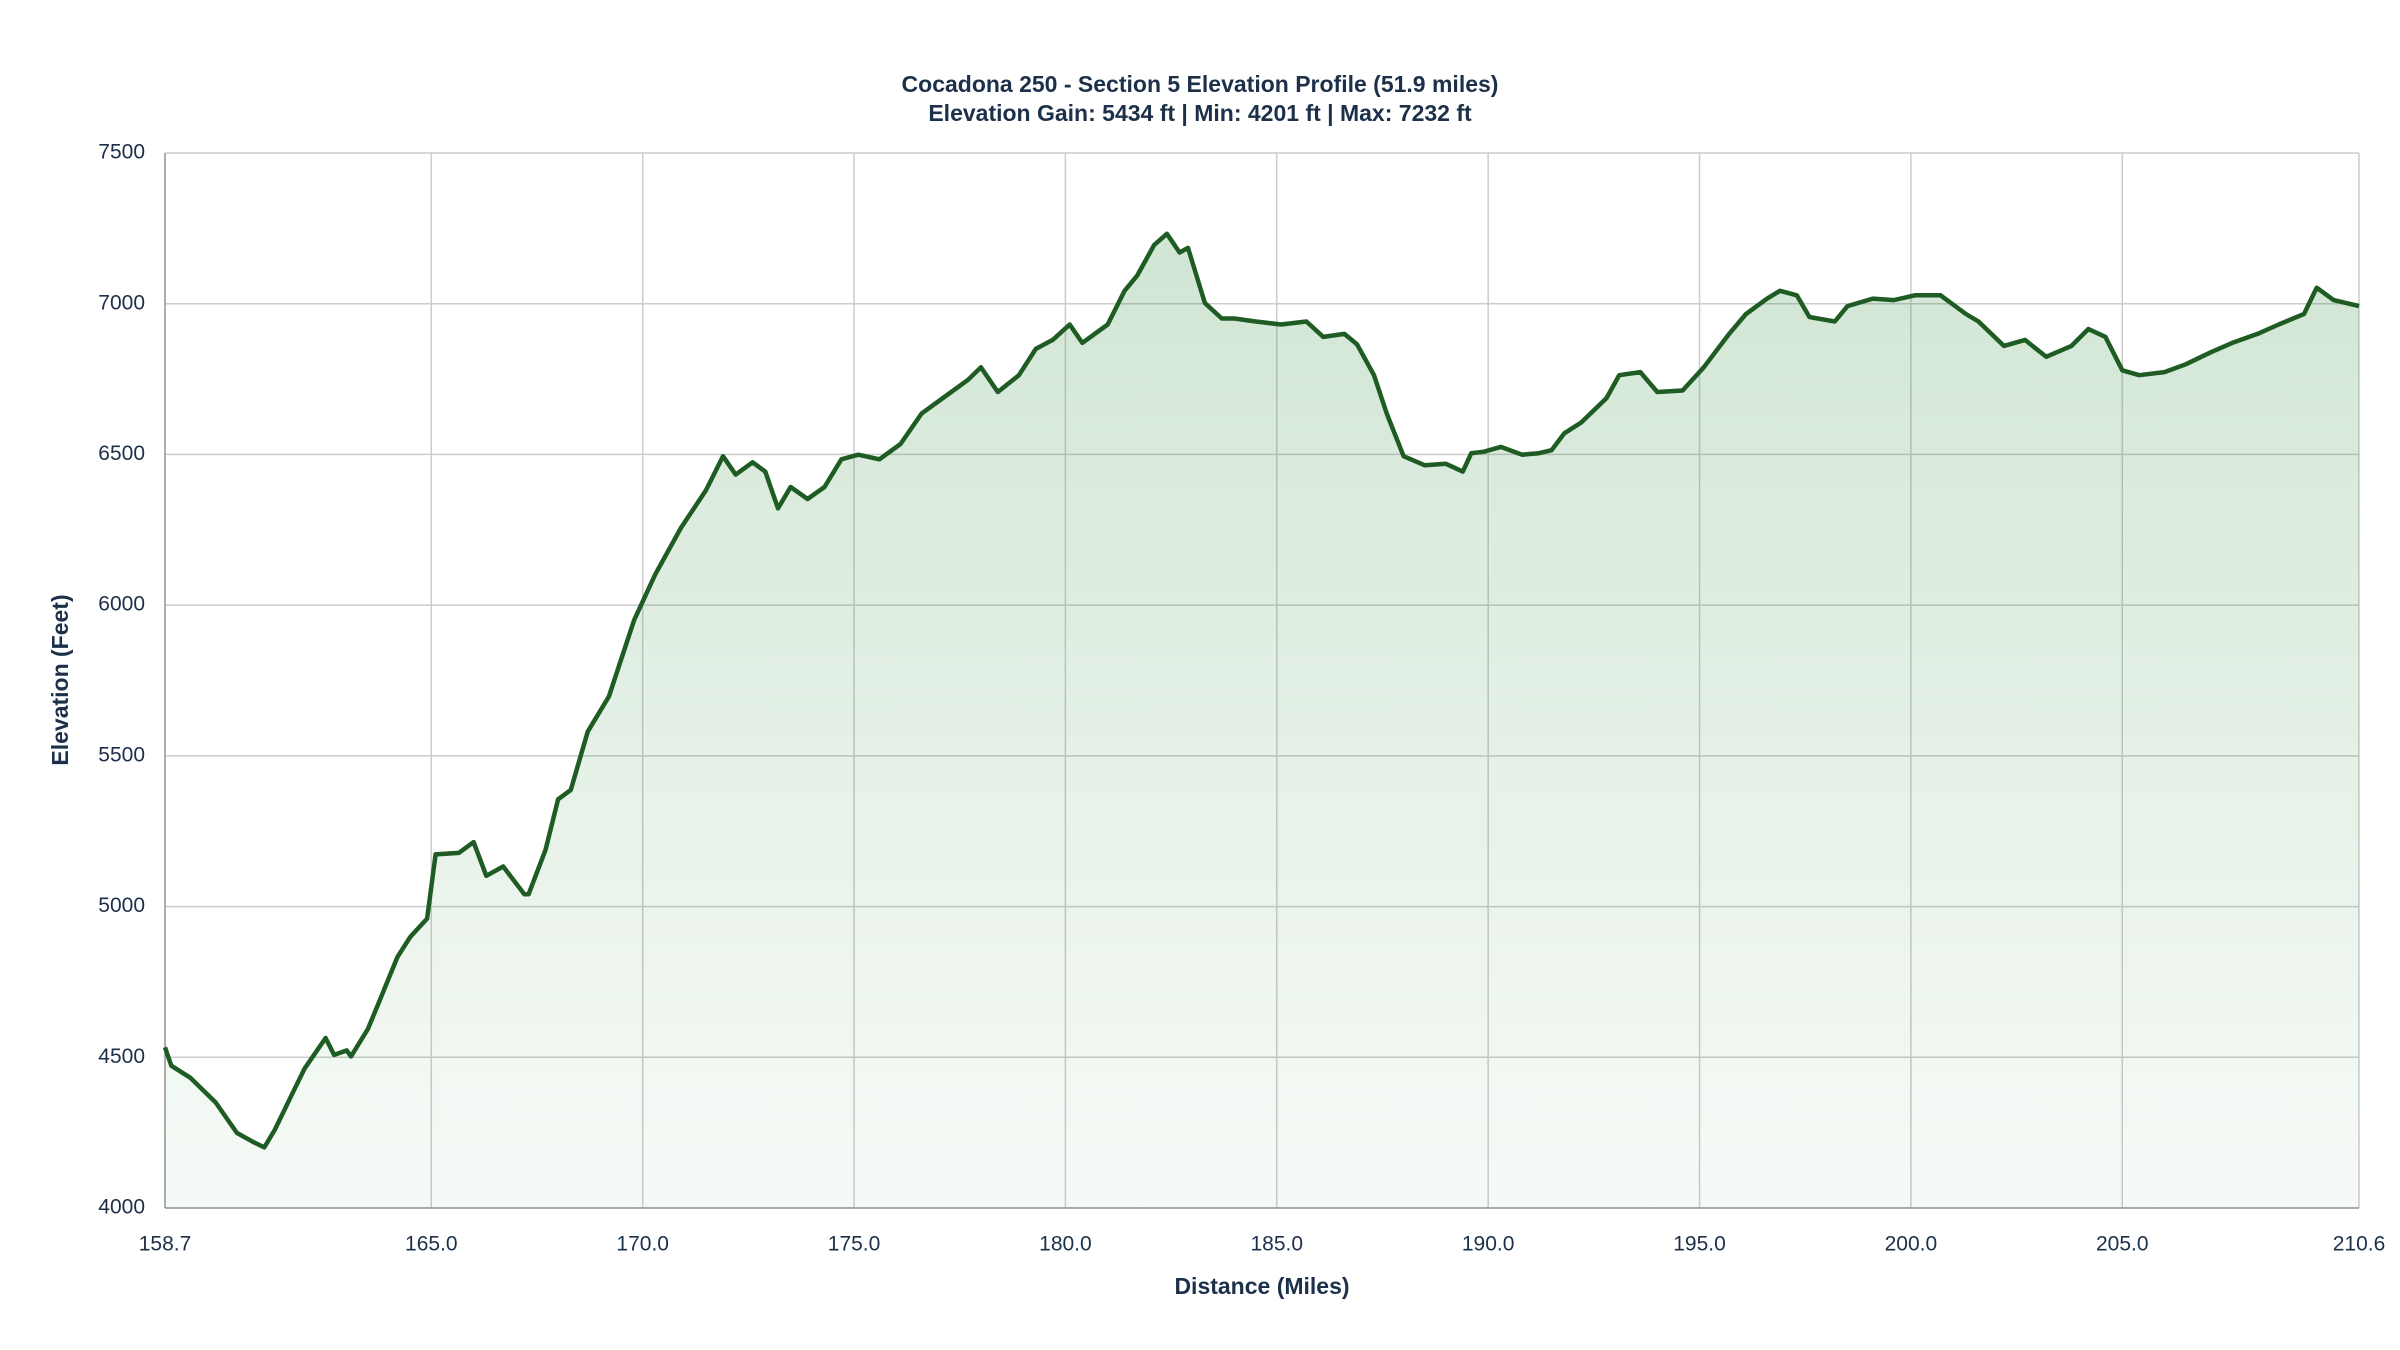  I want to click on y-tick-label: 6000, so click(121, 604).